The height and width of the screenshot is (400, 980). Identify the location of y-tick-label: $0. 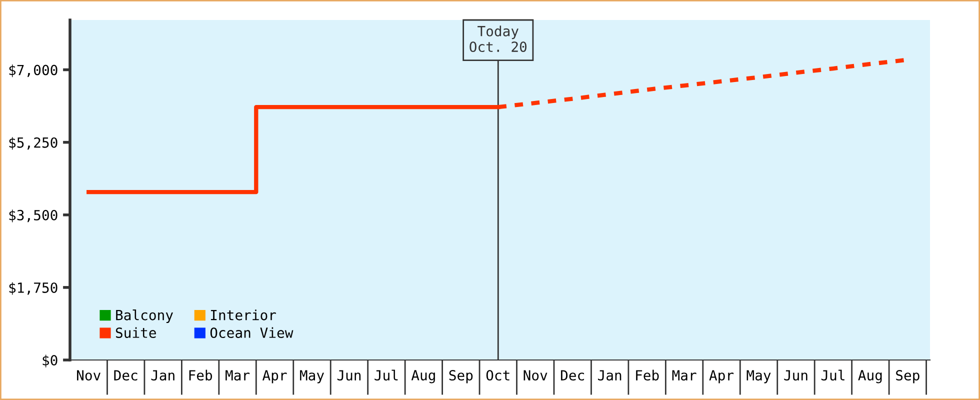
(50, 361).